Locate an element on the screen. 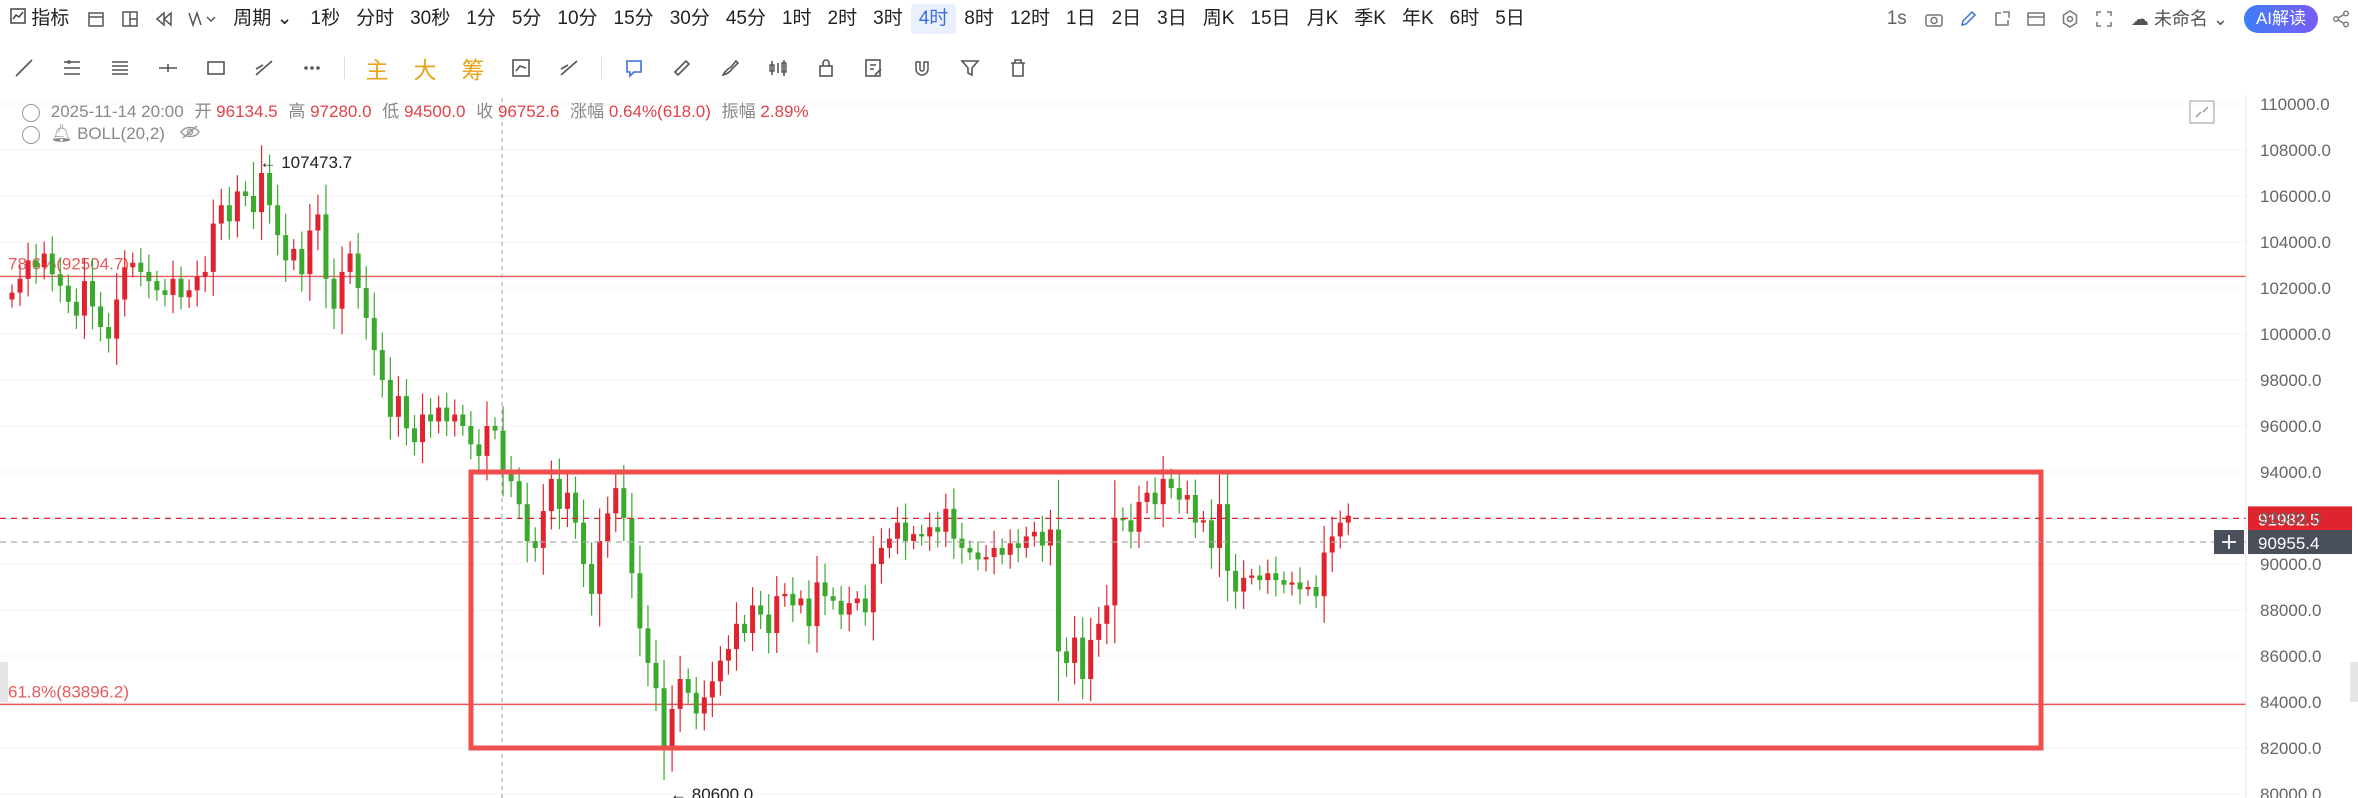 The image size is (2358, 798). period-selector: 周期 ⌄ is located at coordinates (262, 19).